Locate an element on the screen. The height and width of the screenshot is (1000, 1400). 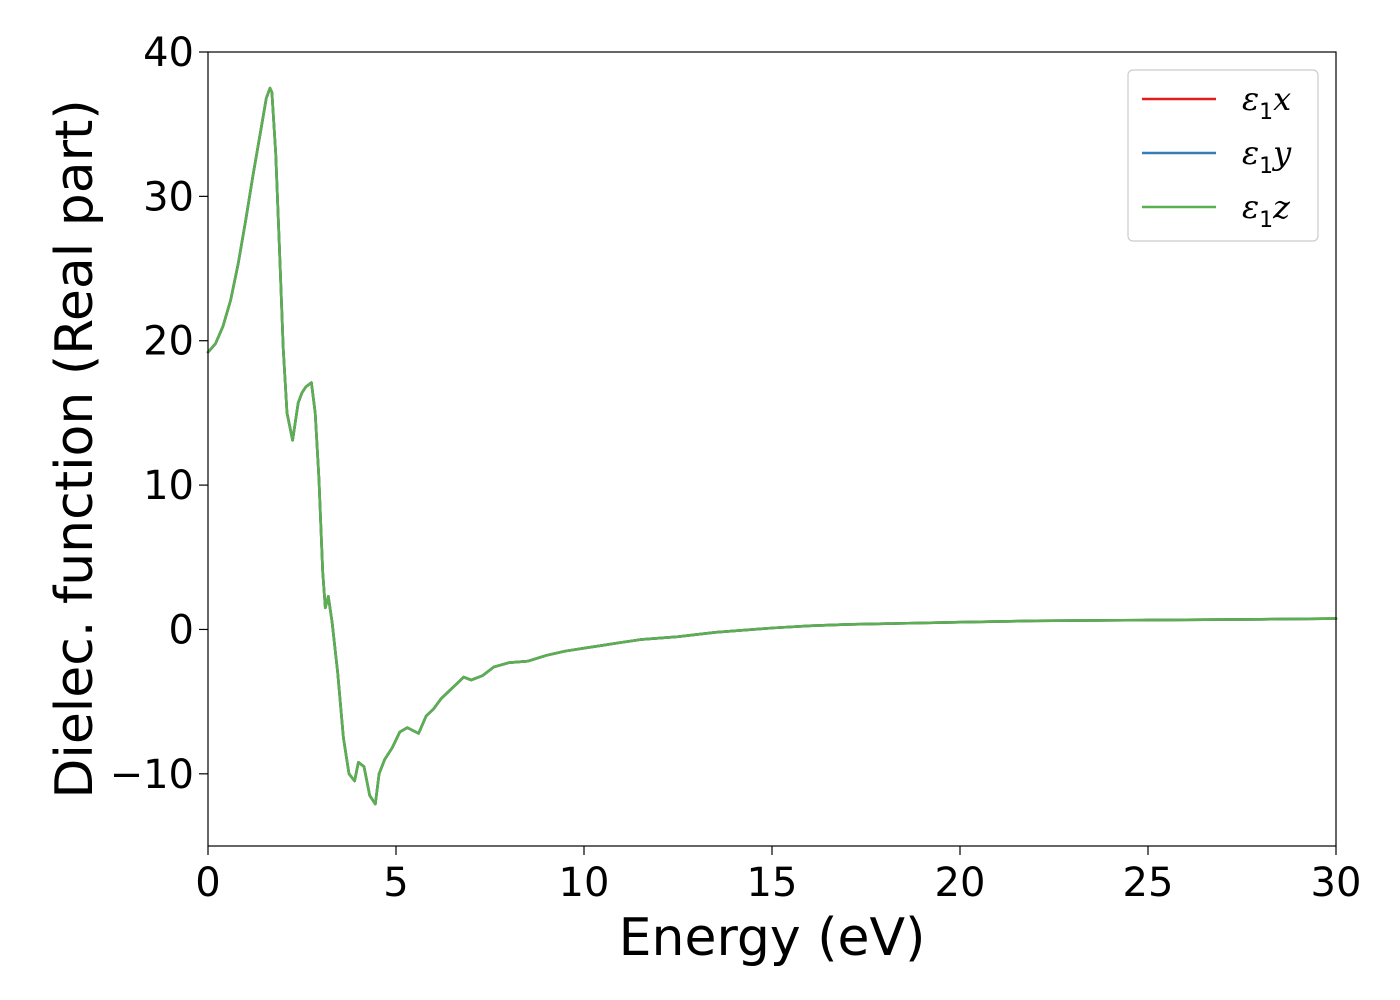
y-axis-ticks: −10 0 10 20 30 40 is located at coordinates (159, 414).